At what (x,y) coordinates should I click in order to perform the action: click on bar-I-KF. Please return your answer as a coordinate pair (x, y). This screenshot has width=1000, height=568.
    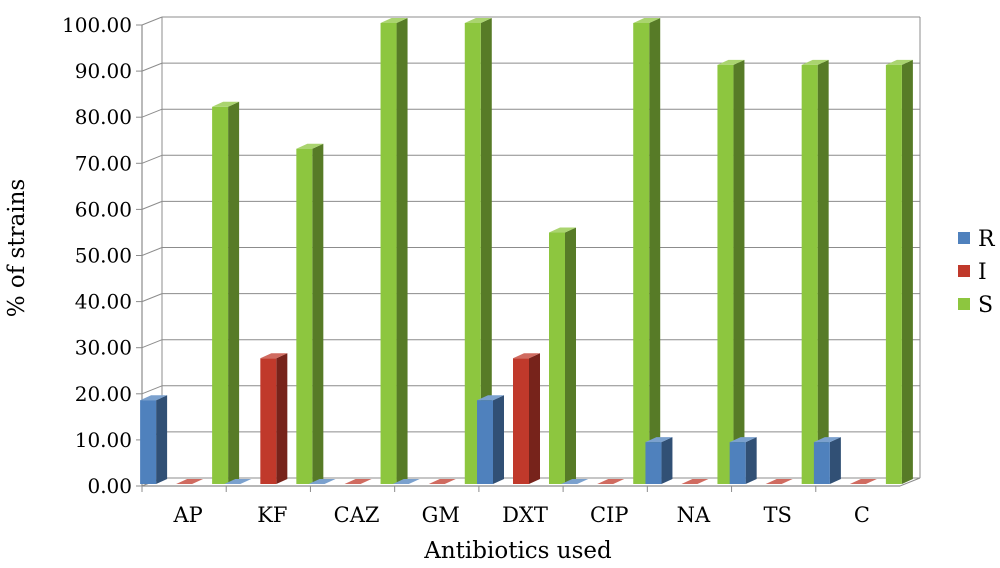
    Looking at the image, I should click on (274, 418).